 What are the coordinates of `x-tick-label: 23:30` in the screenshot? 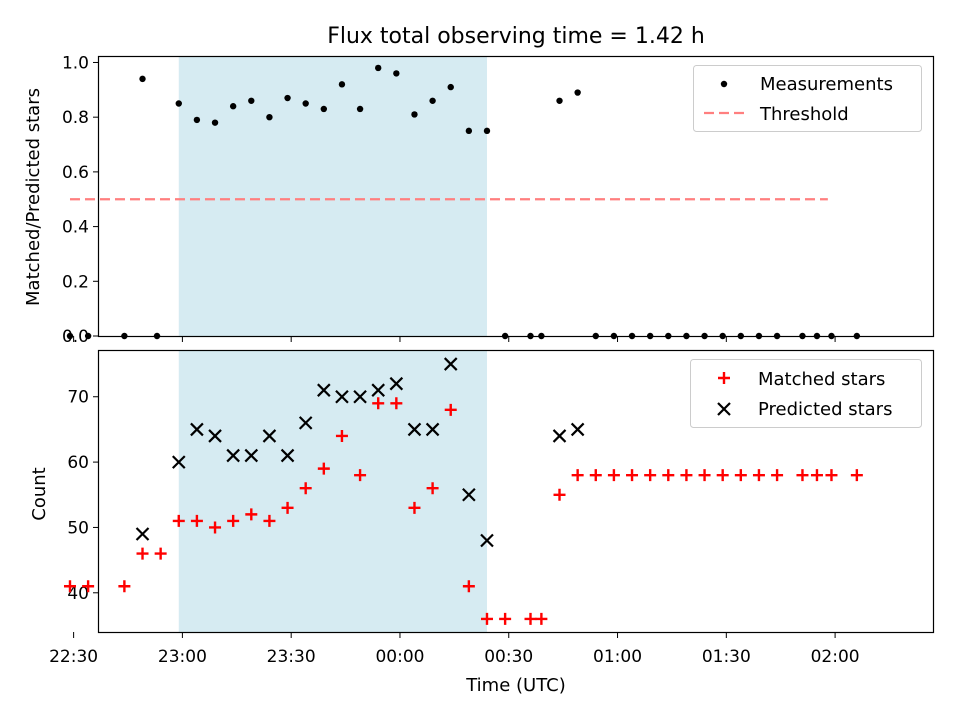 It's located at (291, 657).